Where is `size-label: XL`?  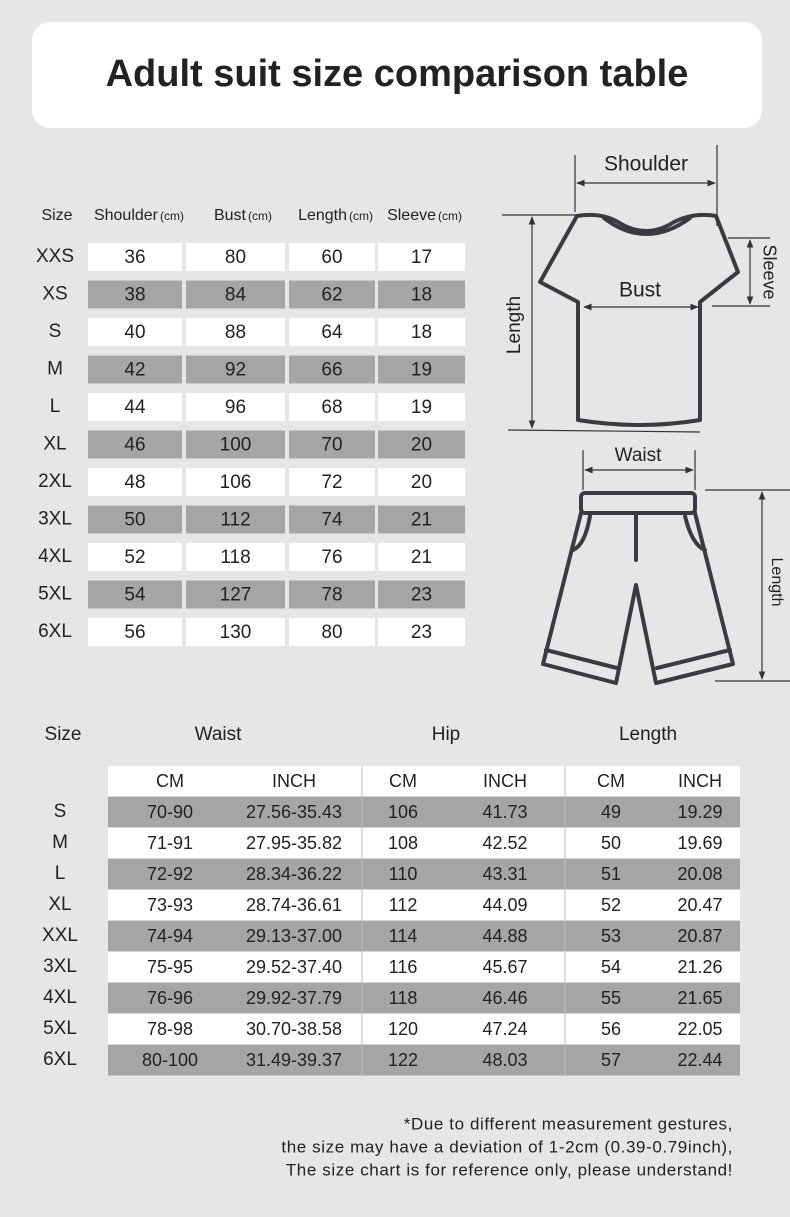 size-label: XL is located at coordinates (59, 904).